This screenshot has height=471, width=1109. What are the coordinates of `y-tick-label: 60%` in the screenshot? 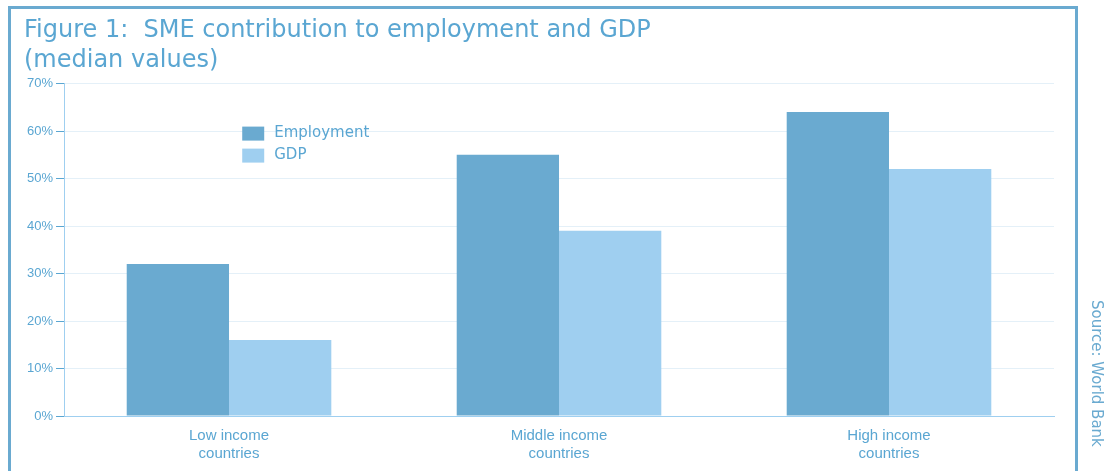 It's located at (40, 130).